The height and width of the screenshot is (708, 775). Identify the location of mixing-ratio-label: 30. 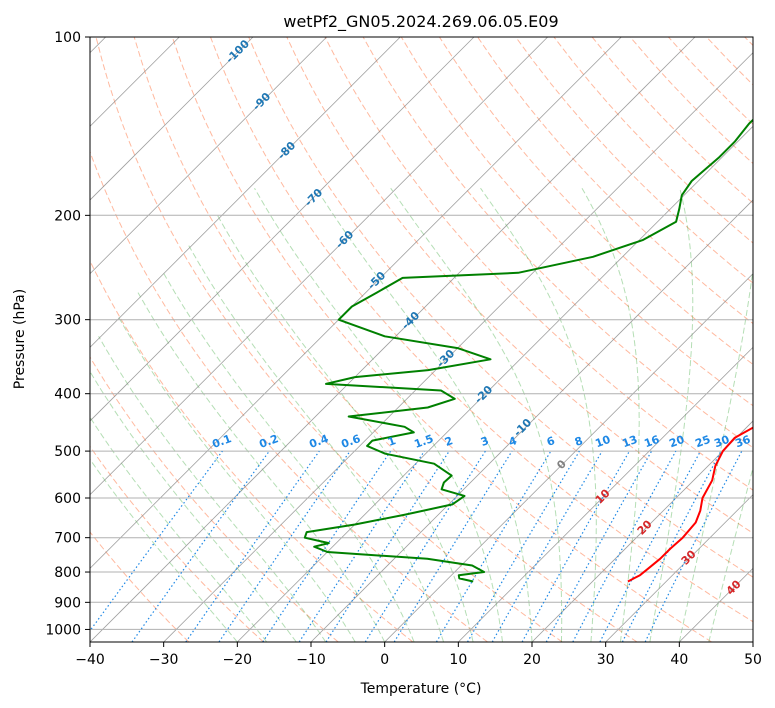
(721, 442).